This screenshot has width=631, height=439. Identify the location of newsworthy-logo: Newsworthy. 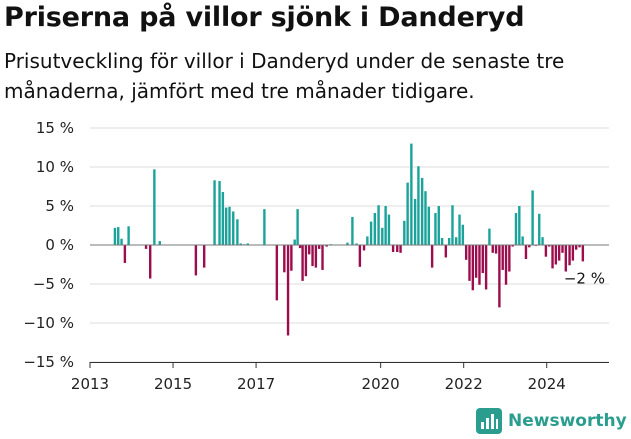
(551, 421).